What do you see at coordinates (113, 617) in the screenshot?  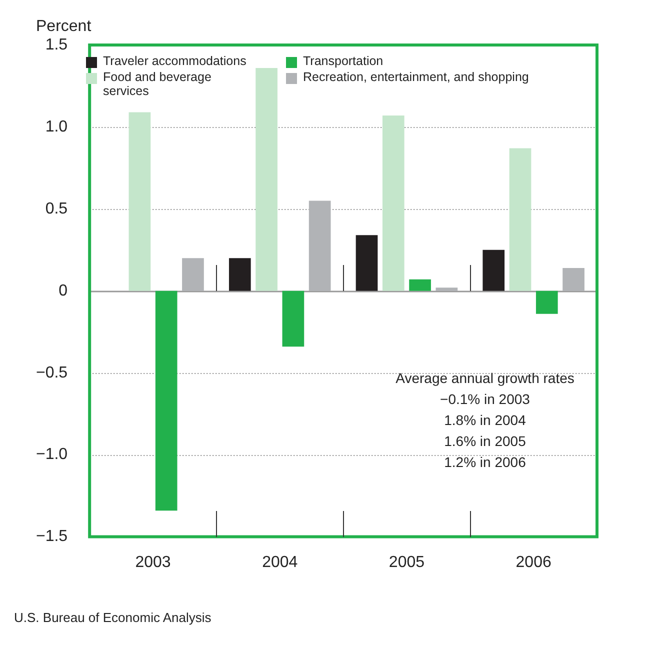 I see `text: U.S. Bureau of Economic Analysis` at bounding box center [113, 617].